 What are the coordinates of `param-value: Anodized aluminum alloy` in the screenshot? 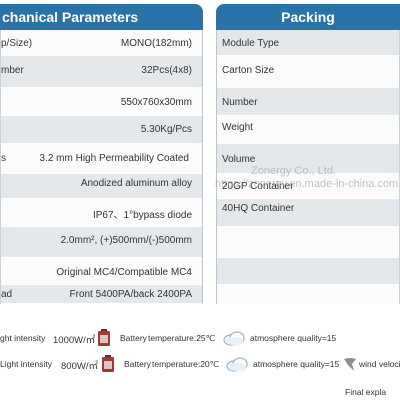 It's located at (136, 183).